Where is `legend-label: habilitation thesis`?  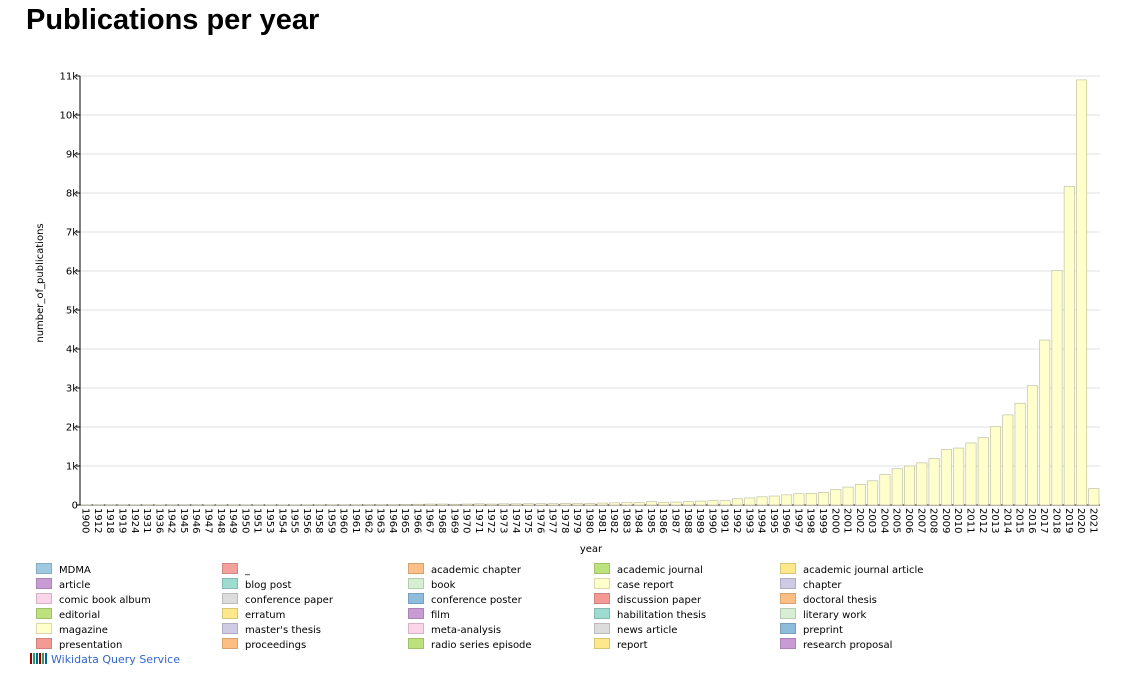
legend-label: habilitation thesis is located at coordinates (662, 615).